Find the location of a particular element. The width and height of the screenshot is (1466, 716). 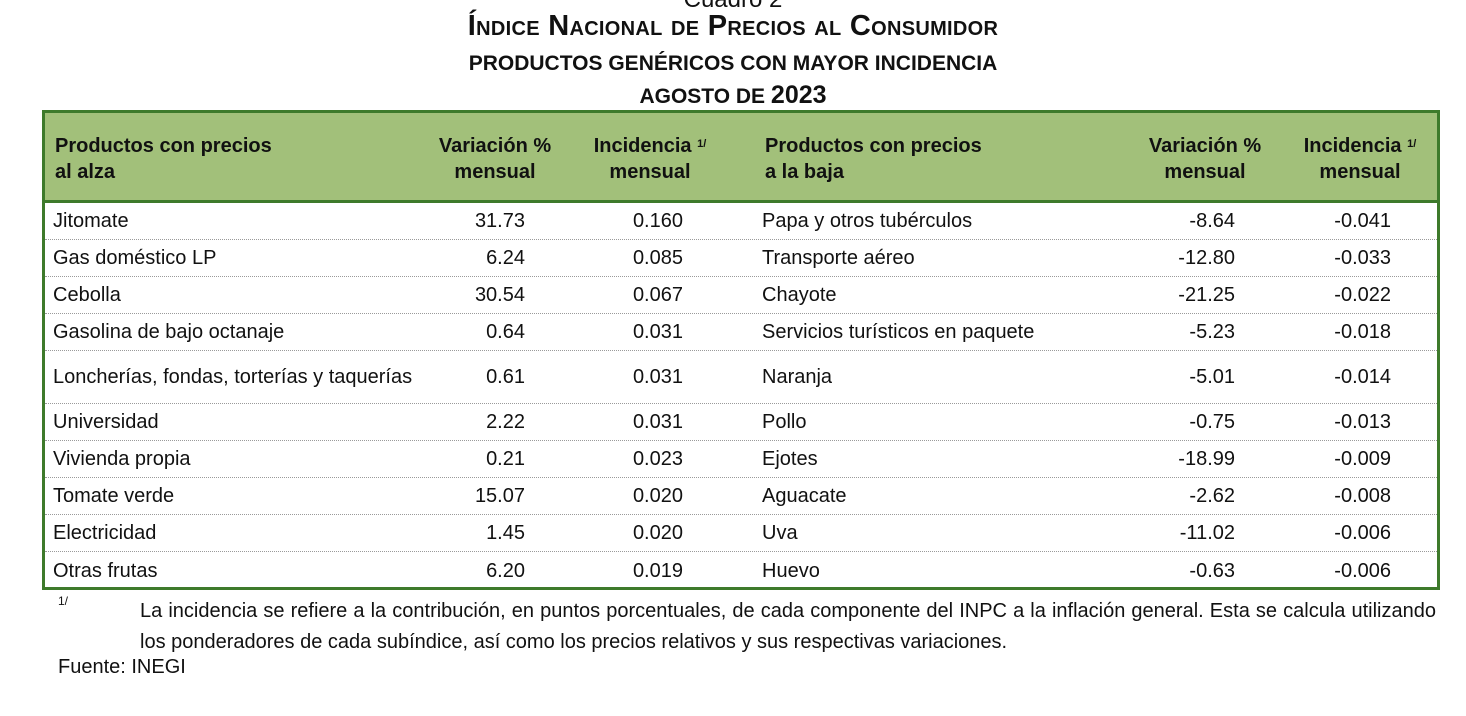

down-variation: -0.75 is located at coordinates (1212, 422).